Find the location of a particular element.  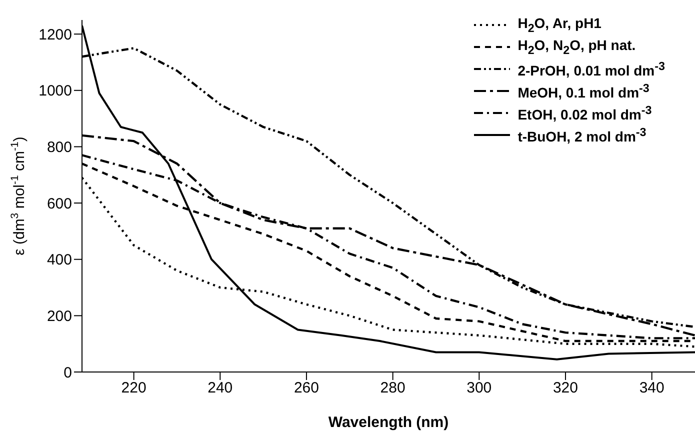

y-tick-label: 0 is located at coordinates (68, 373).